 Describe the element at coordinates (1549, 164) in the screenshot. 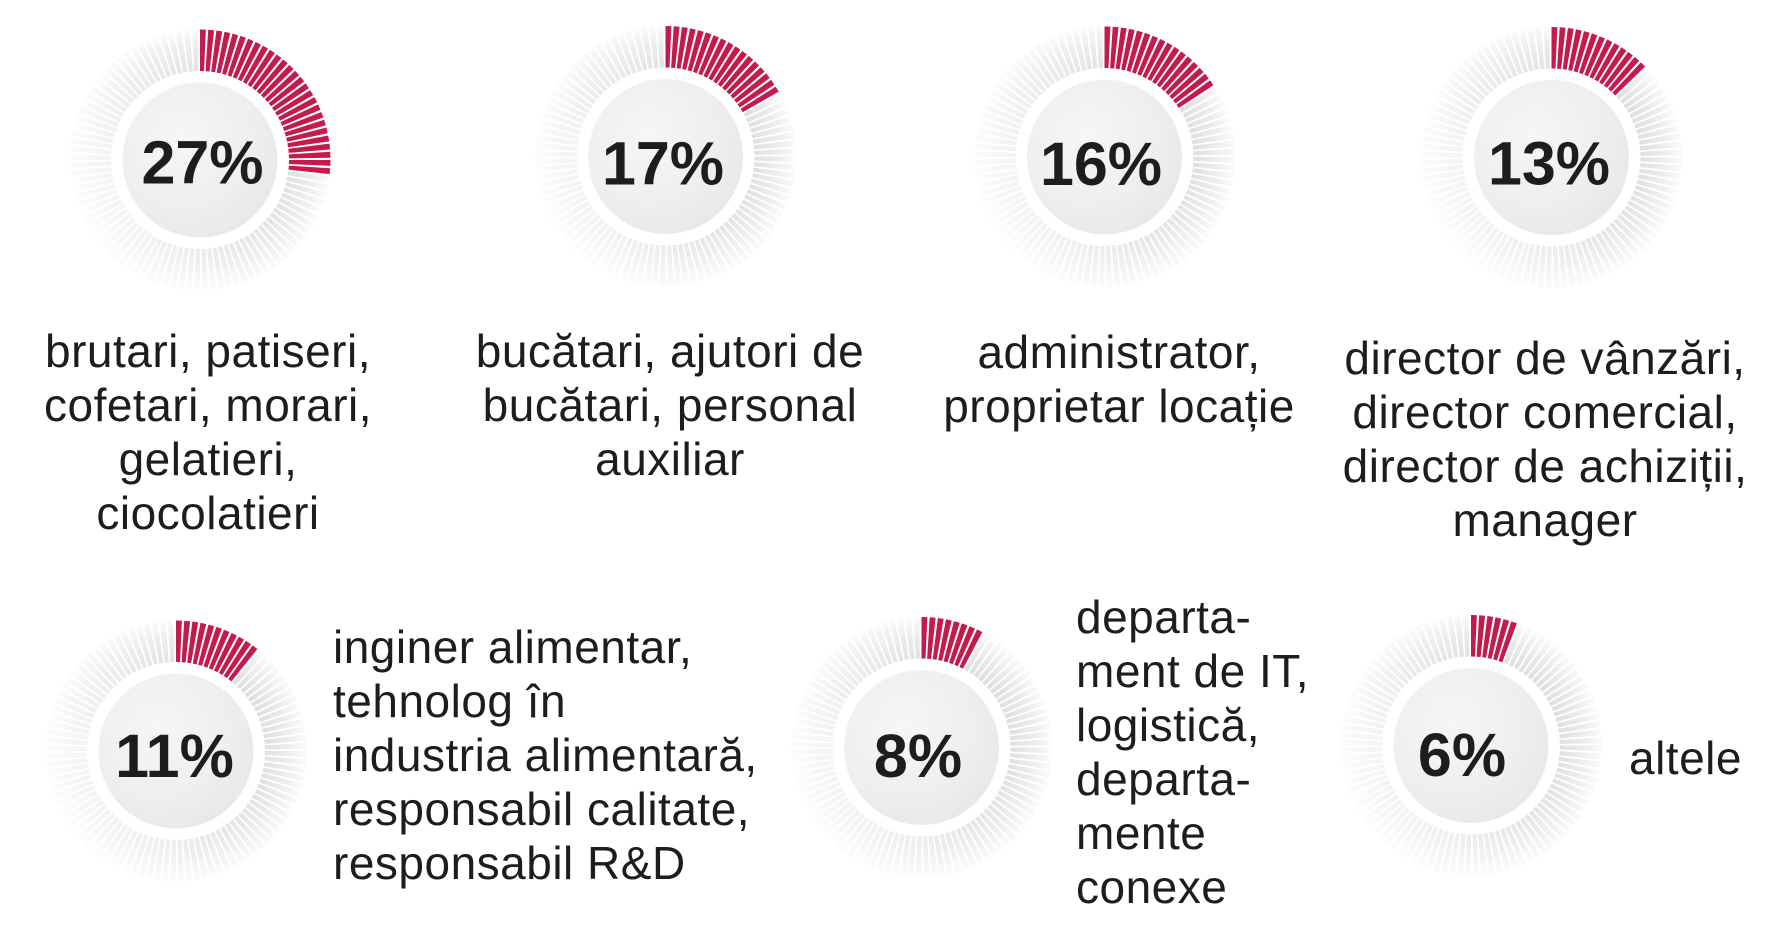

I see `svg-text: 13%` at that location.